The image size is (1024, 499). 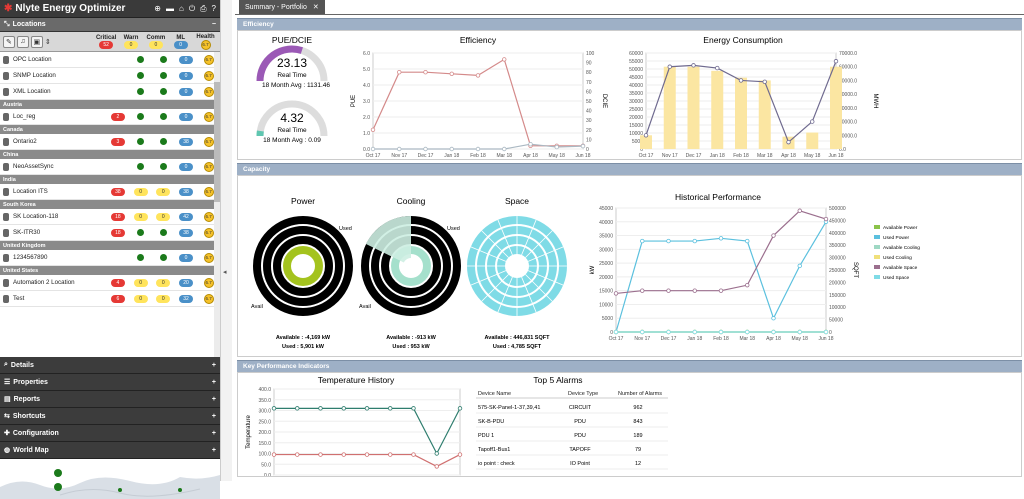 What do you see at coordinates (157, 9) in the screenshot?
I see `globe-icon: ⊕` at bounding box center [157, 9].